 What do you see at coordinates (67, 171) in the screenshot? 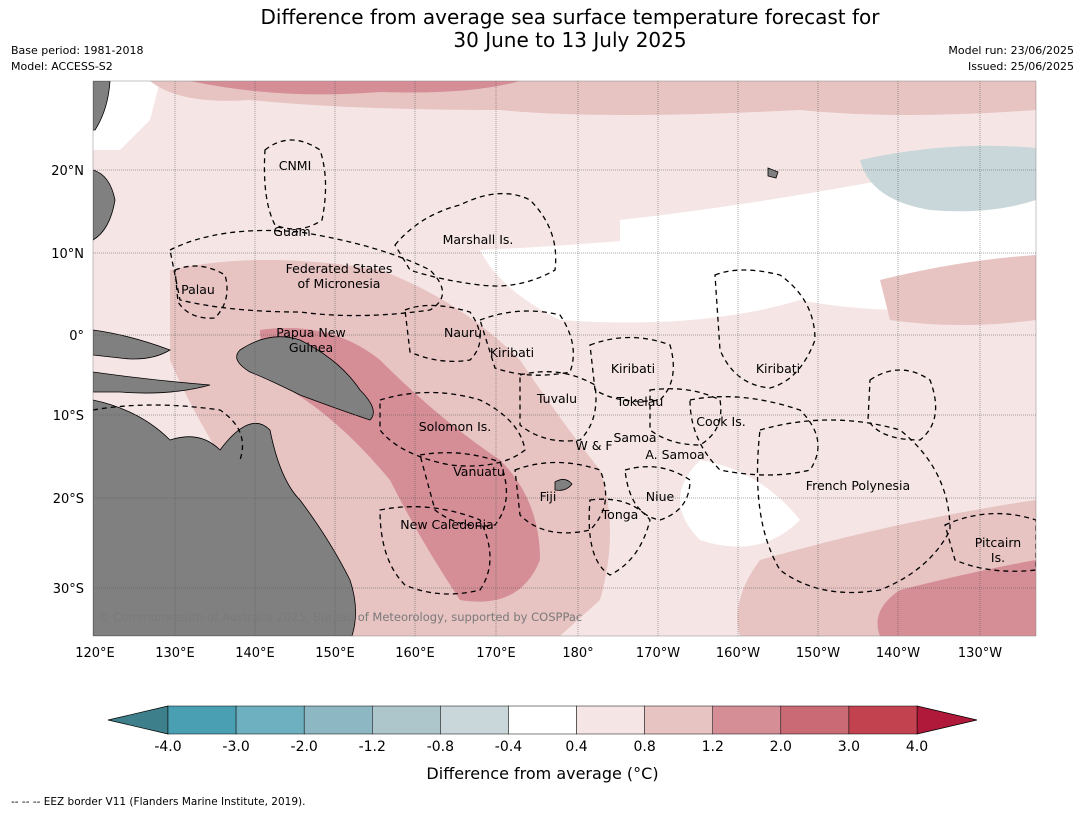
I see `latitude-tick-label: 20°N` at bounding box center [67, 171].